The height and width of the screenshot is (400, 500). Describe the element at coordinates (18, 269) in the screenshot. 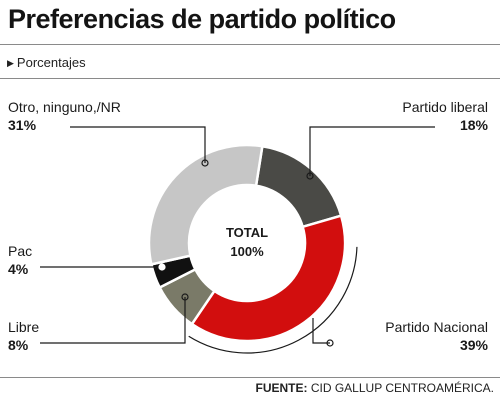

I see `slice-value-pac: 4%` at that location.